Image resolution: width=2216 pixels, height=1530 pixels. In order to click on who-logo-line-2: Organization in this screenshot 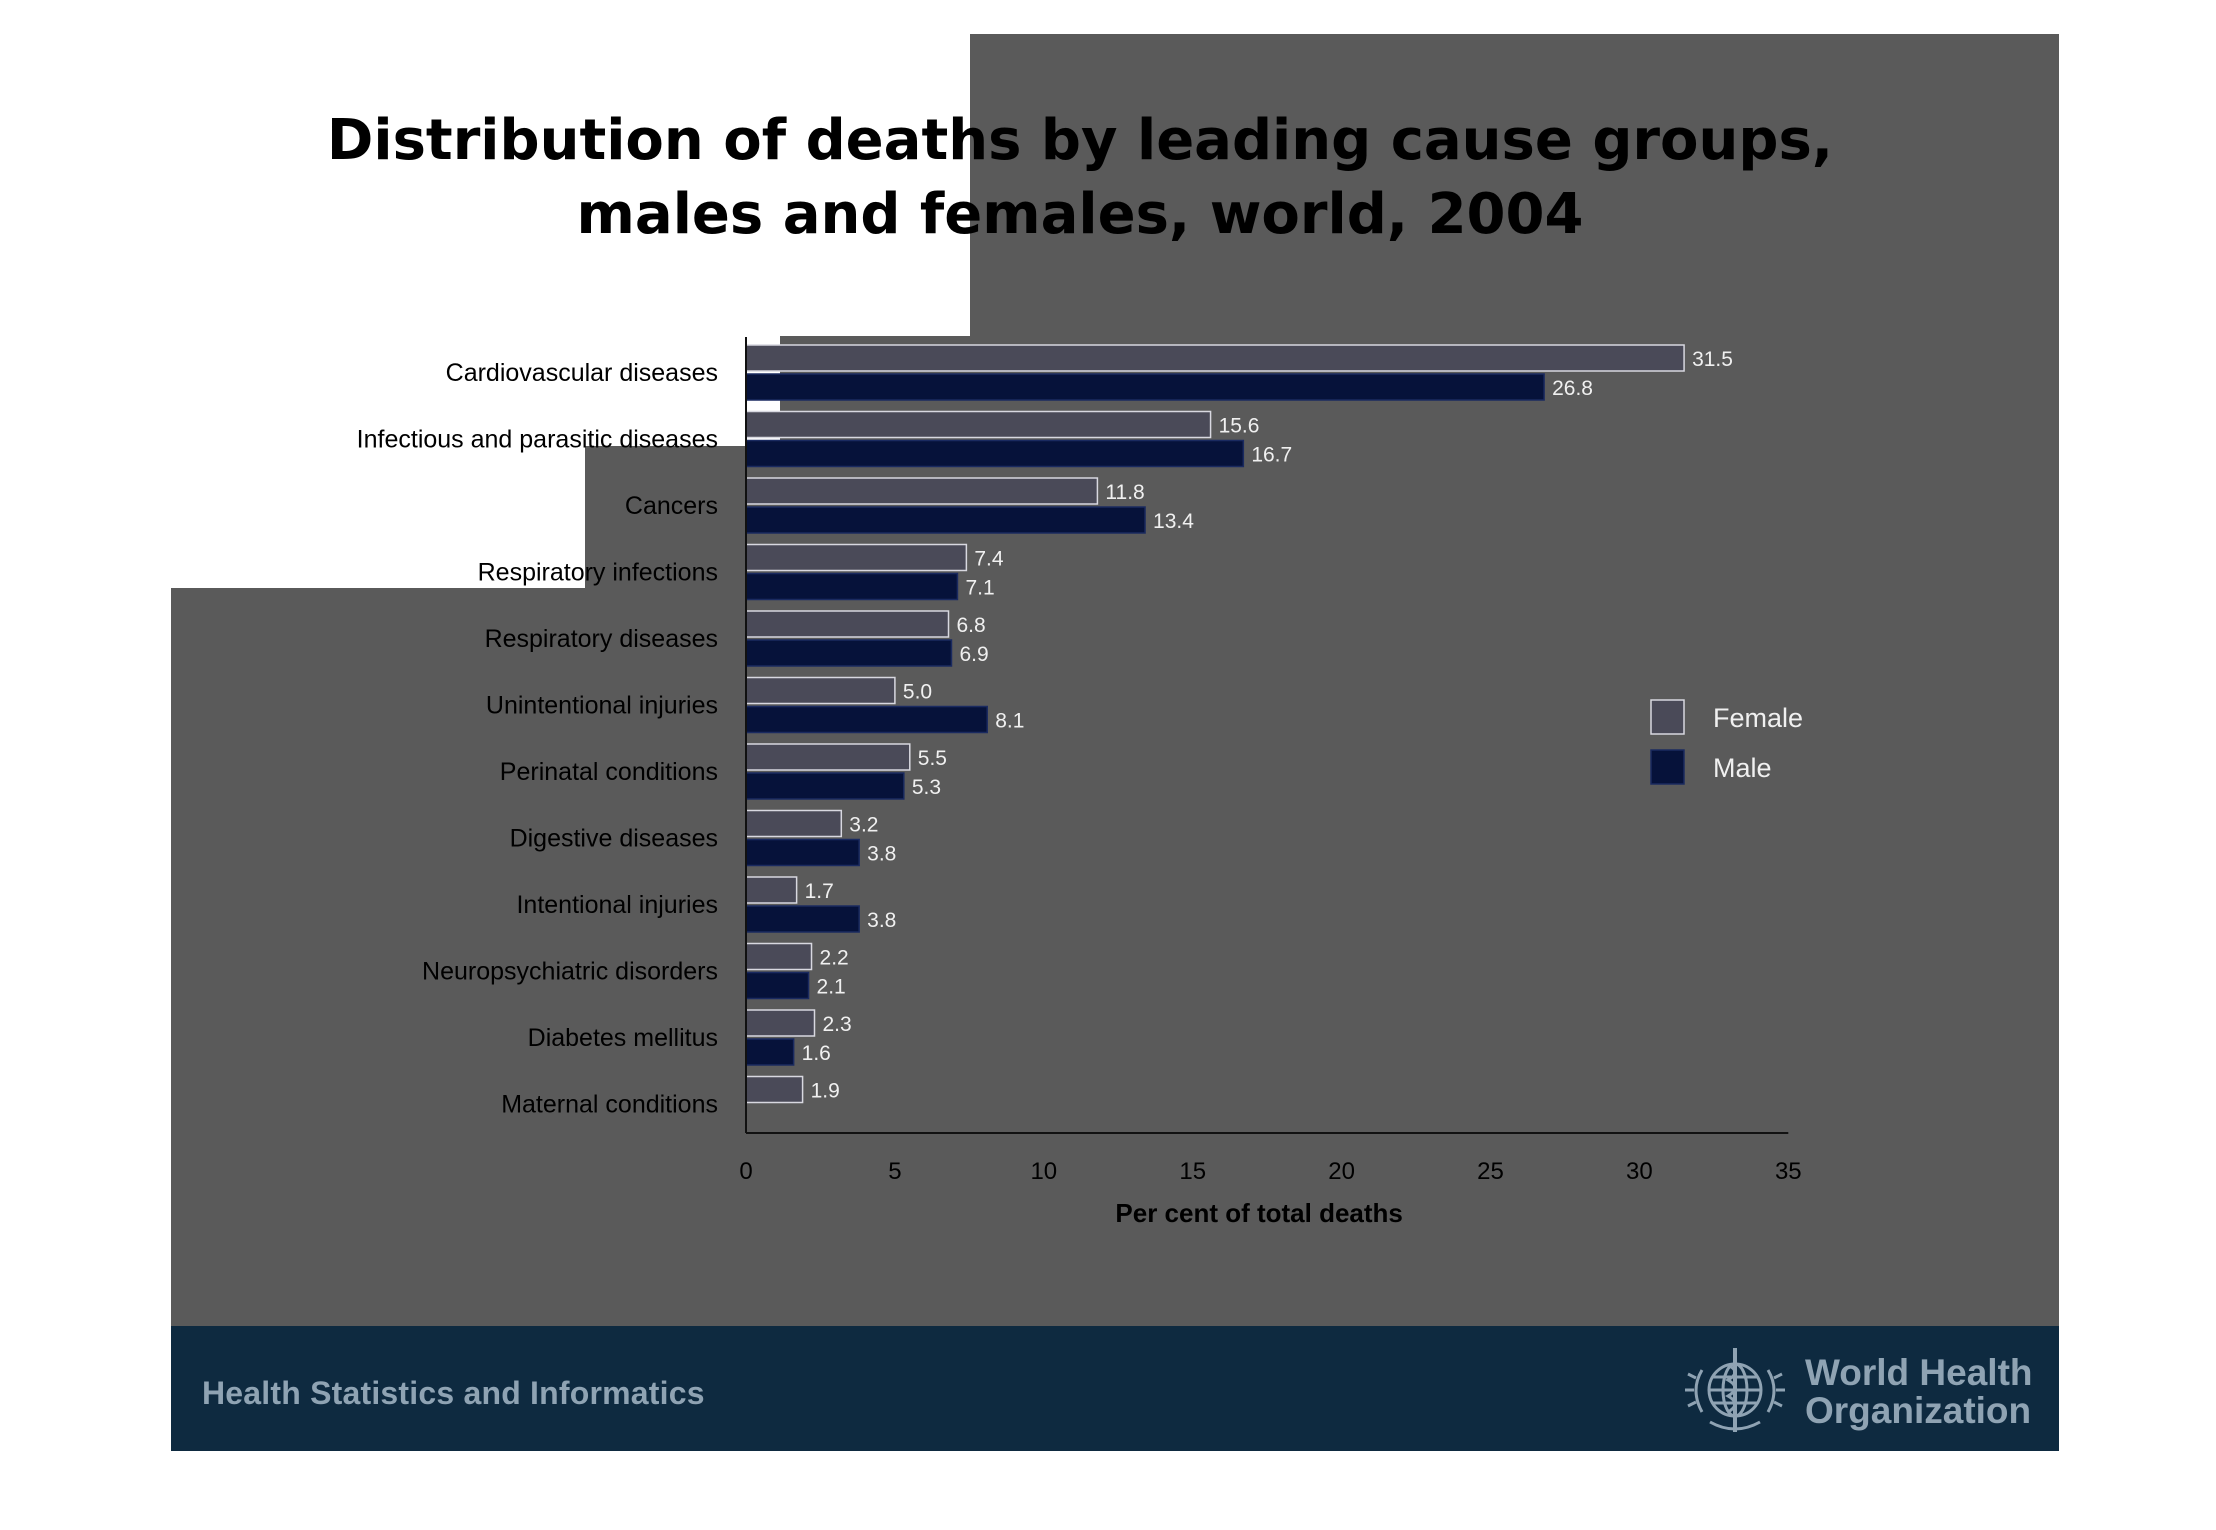, I will do `click(1918, 1410)`.